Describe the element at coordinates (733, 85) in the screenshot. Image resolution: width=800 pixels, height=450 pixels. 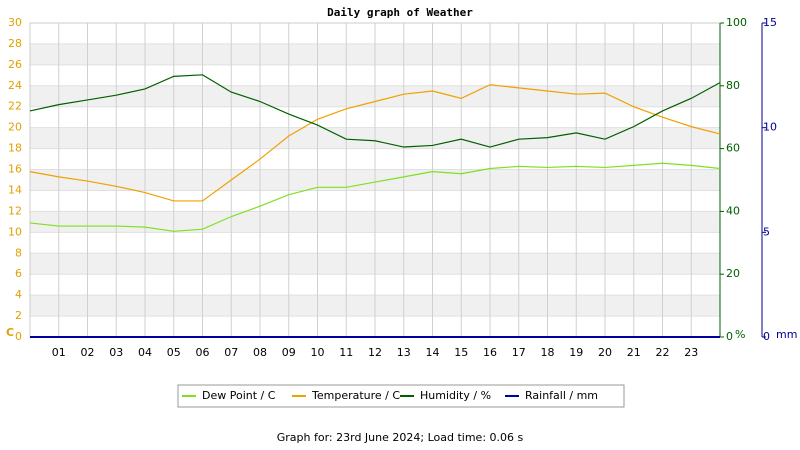
I see `y2-tick-label: 80` at that location.